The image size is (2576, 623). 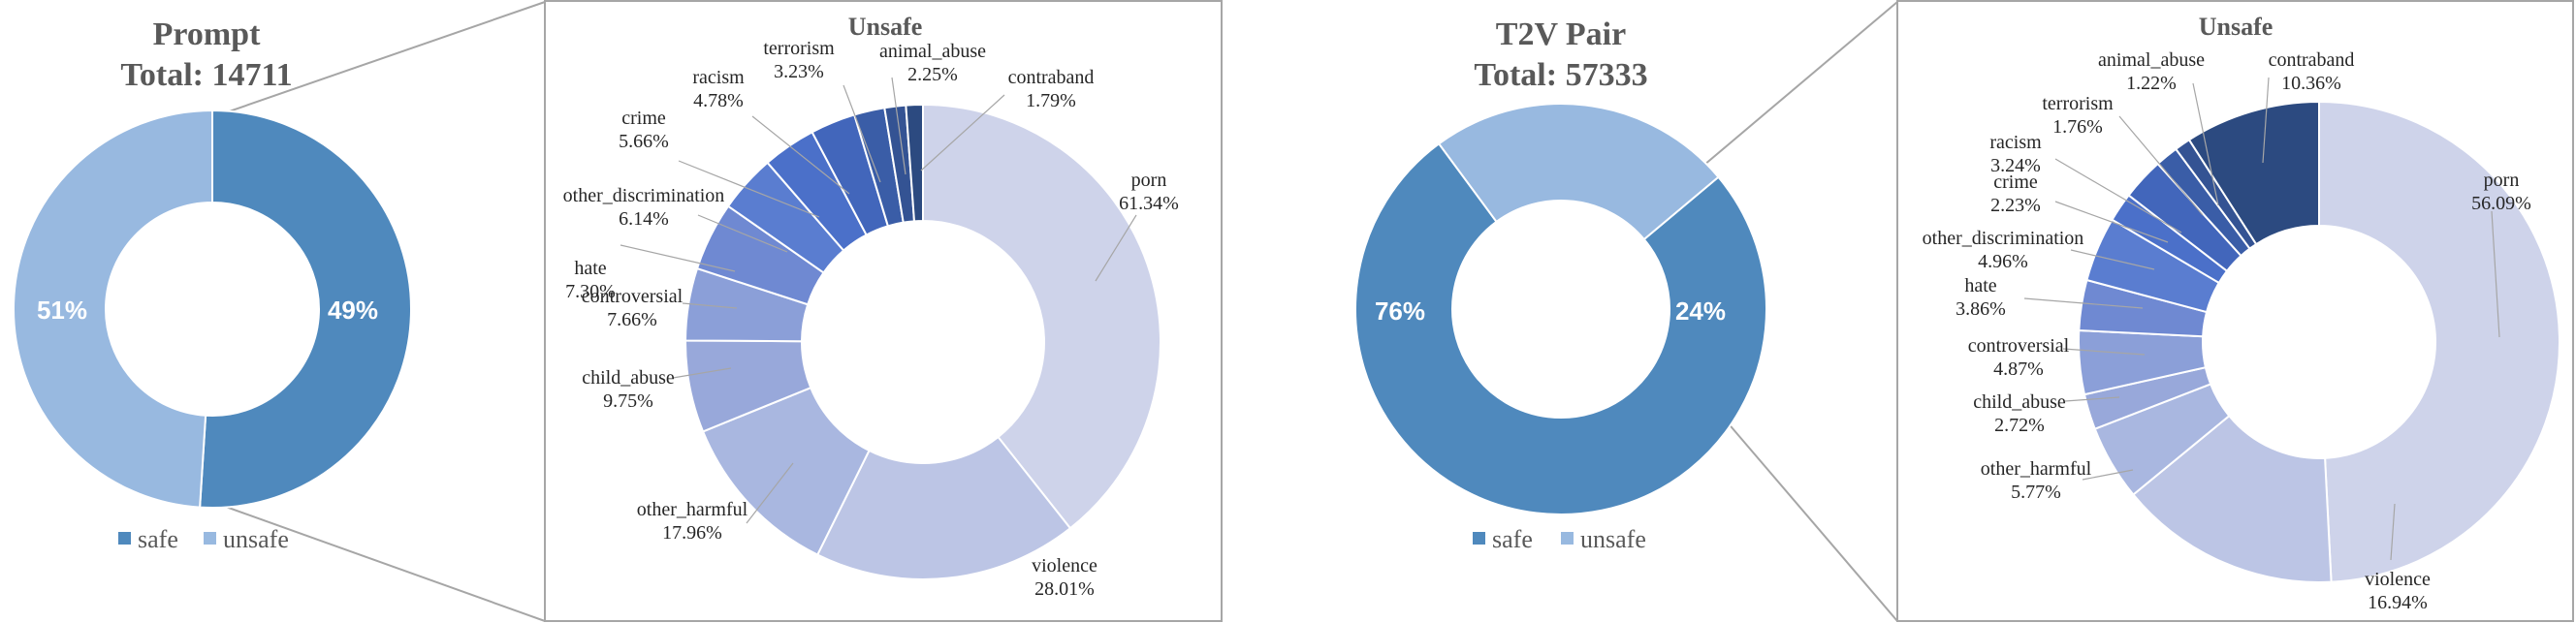 I want to click on slice-value-labels: 76% 24%, so click(x=1550, y=311).